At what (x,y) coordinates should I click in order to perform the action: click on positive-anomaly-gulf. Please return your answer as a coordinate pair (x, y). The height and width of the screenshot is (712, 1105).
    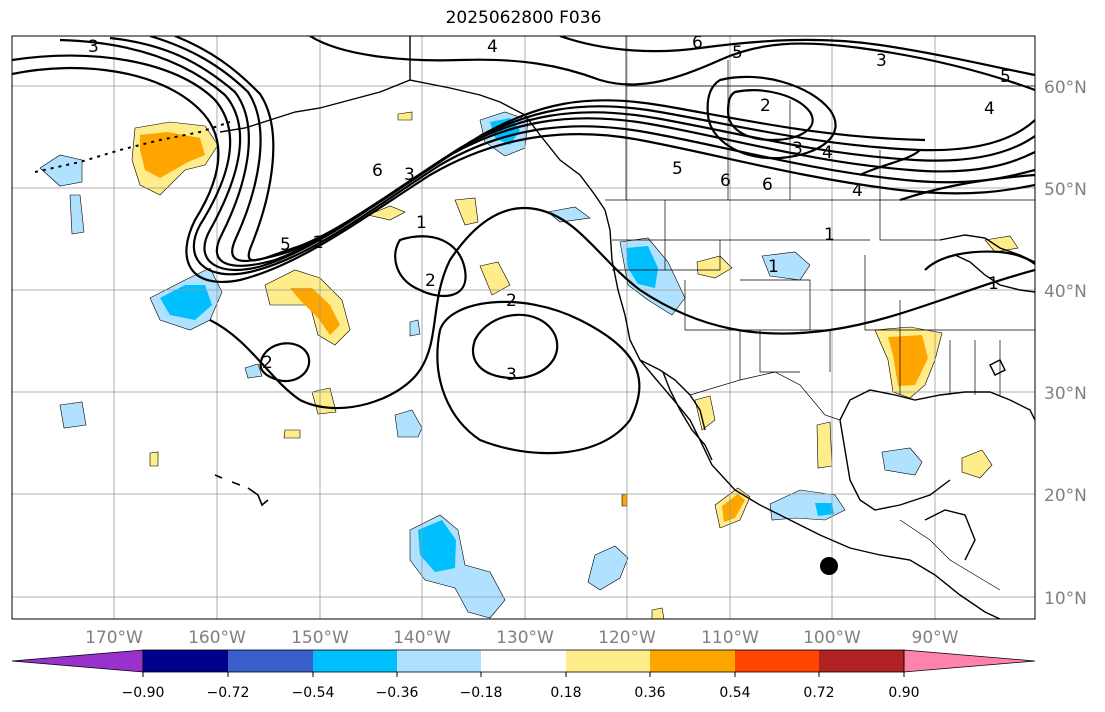
    Looking at the image, I should click on (977, 464).